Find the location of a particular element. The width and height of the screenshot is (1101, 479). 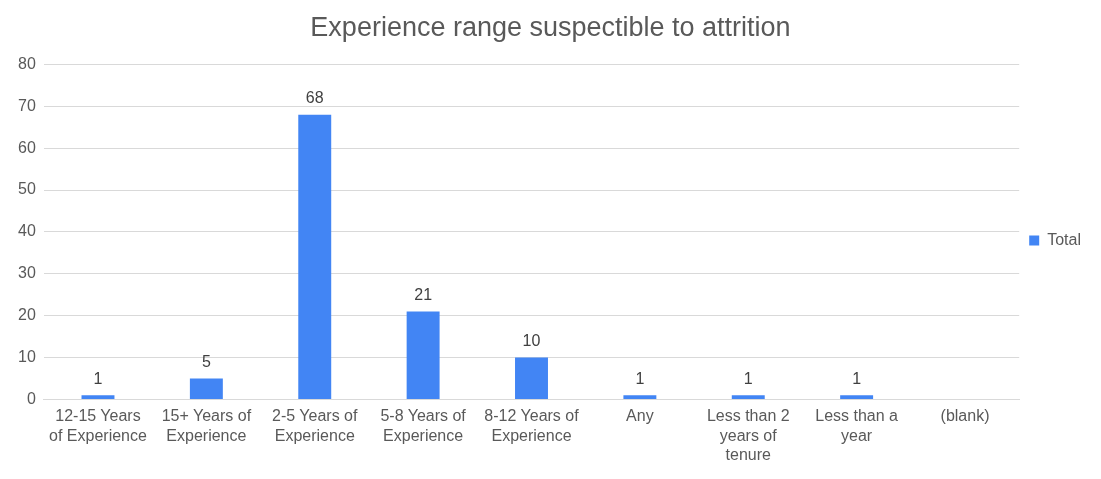

y-tick-label: 80 is located at coordinates (27, 63).